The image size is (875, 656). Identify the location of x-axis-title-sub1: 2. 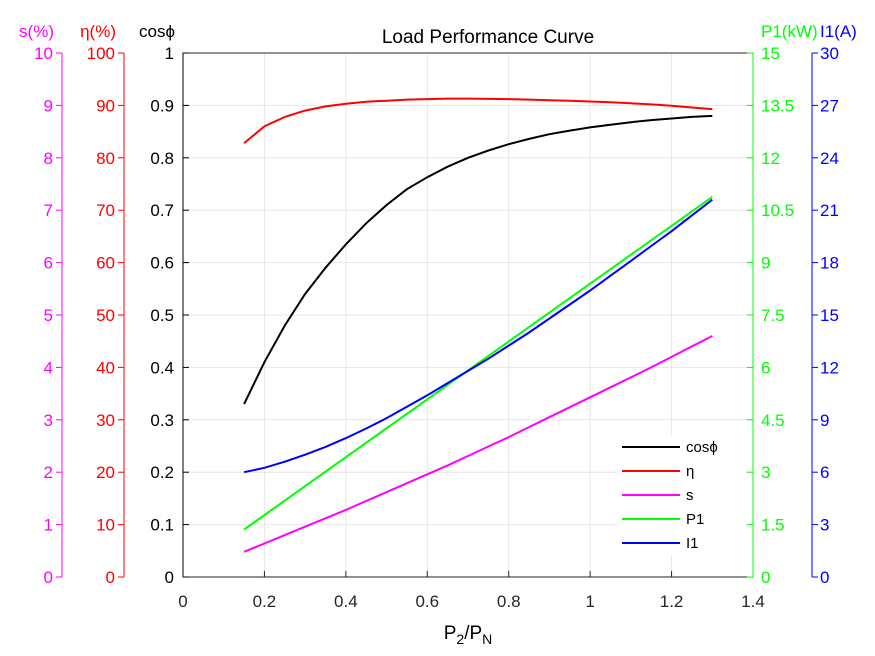
(460, 639).